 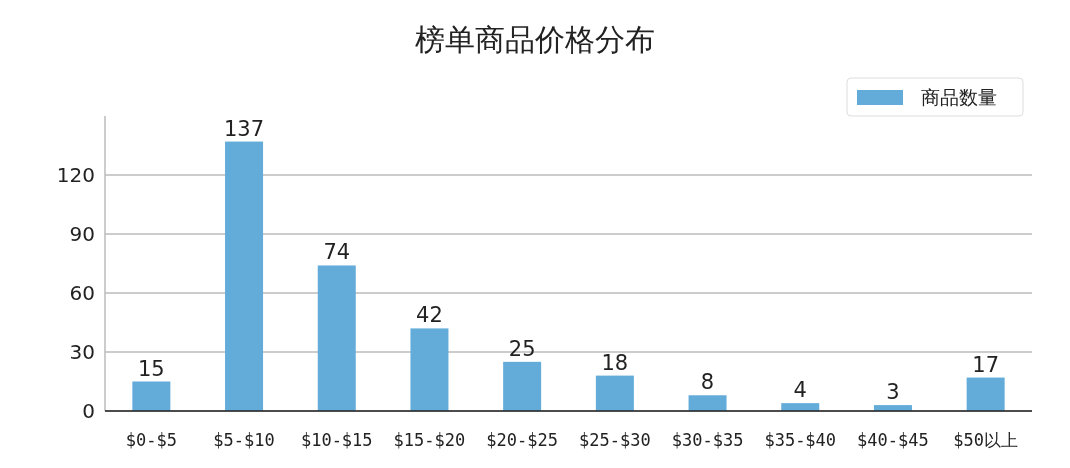 I want to click on data-label: 42, so click(x=429, y=315).